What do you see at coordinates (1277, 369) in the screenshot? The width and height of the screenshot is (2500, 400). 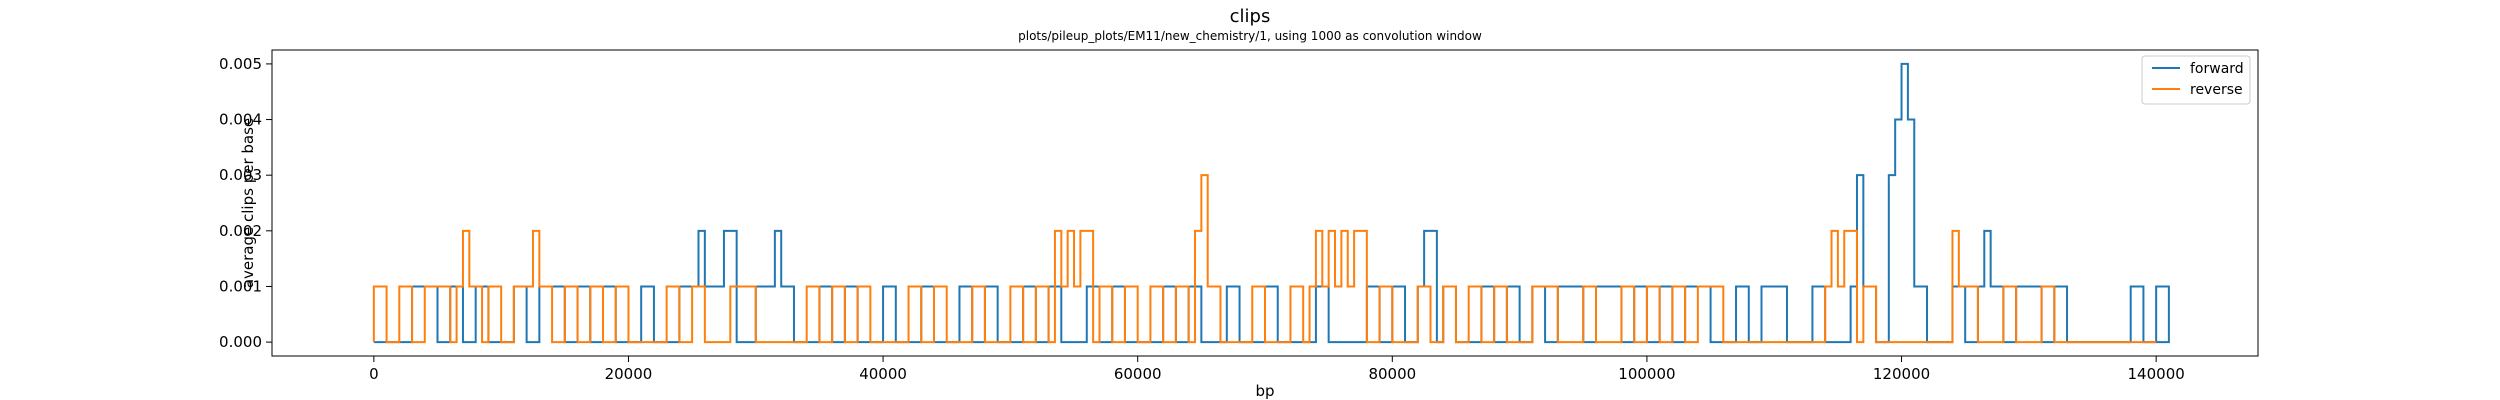 I see `x-axis: 0 20000 40000 60000 80000 100000 120000 140000` at bounding box center [1277, 369].